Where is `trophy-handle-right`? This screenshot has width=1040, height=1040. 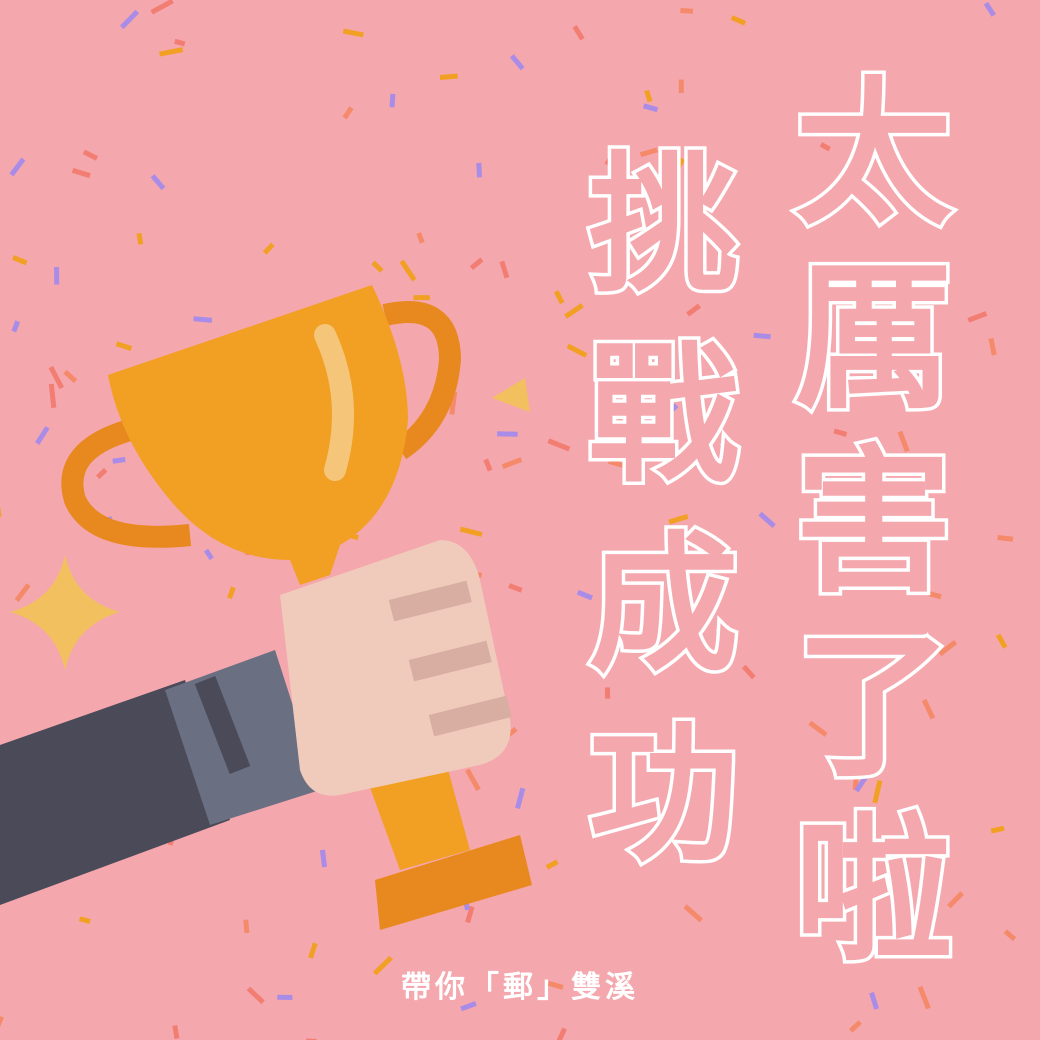
trophy-handle-right is located at coordinates (422, 380).